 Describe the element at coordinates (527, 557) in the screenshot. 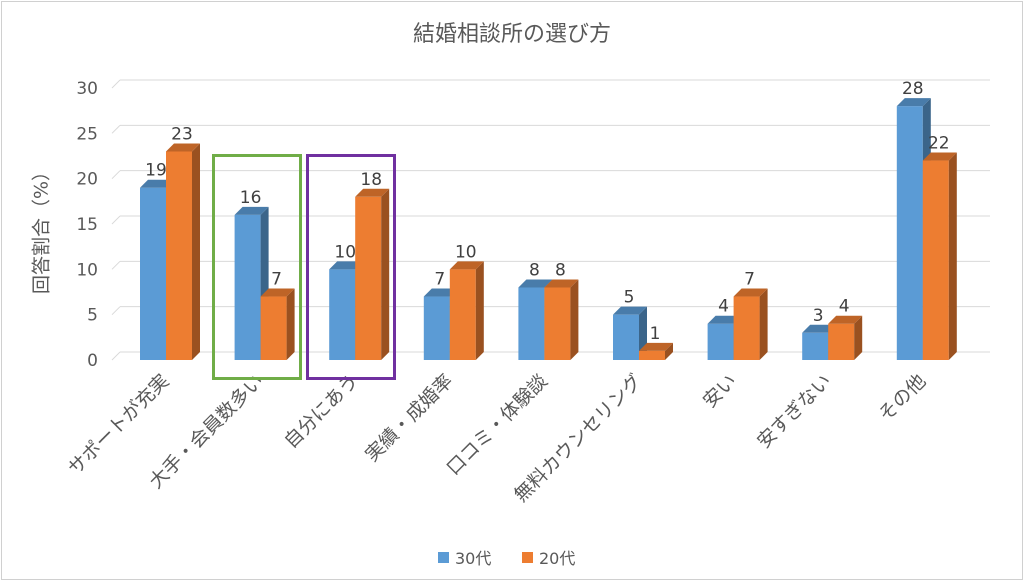

I see `legend-swatch-20s` at that location.